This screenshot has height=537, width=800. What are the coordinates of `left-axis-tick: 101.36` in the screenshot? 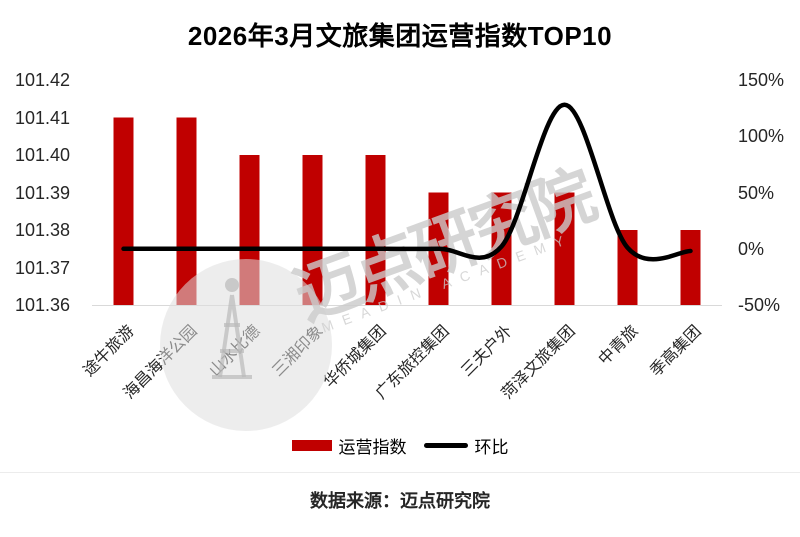 It's located at (42, 305).